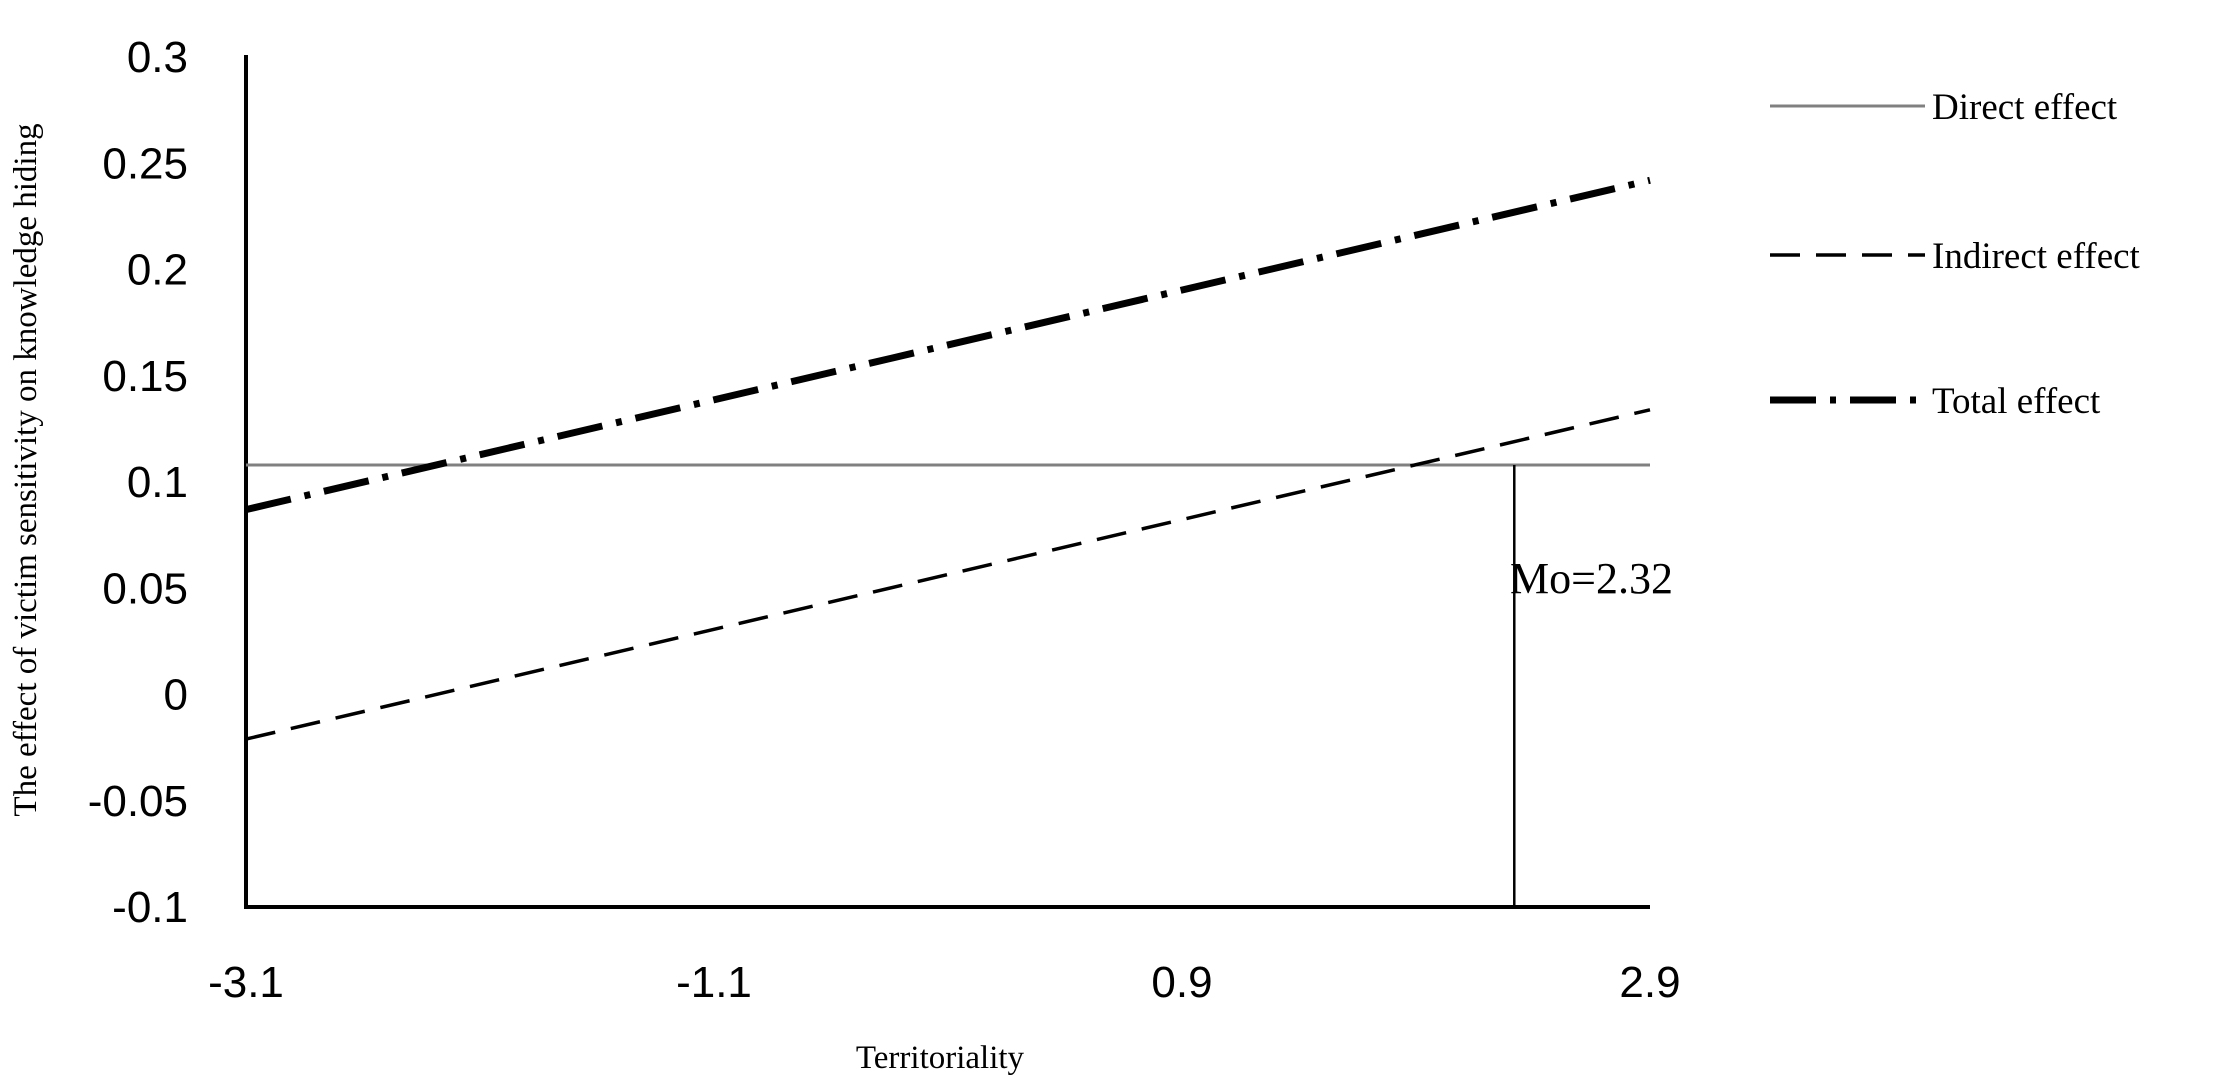 This screenshot has height=1087, width=2228. I want to click on legend: Direct effect Indirect effect Total effect, so click(1955, 254).